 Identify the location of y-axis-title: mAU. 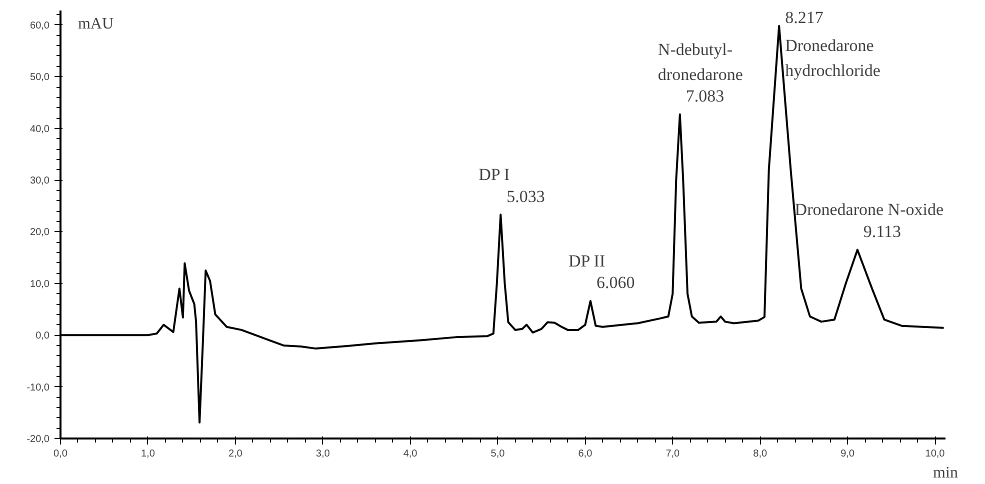
(96, 24).